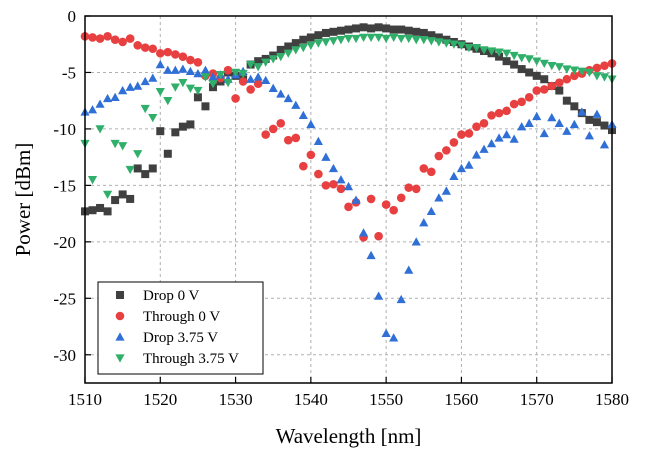 The image size is (649, 453). I want to click on y-tick-label: -15, so click(64, 185).